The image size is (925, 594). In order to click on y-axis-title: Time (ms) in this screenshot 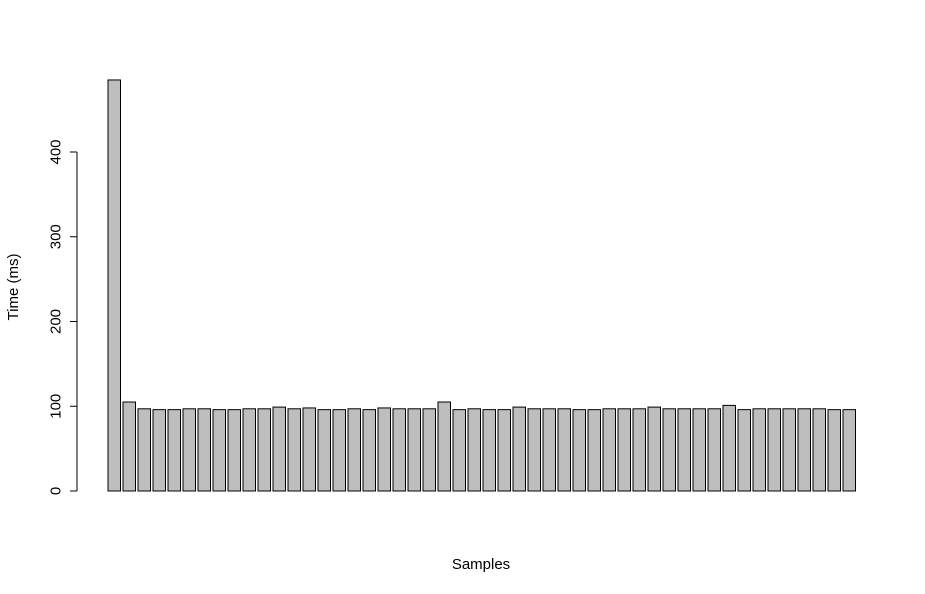, I will do `click(13, 287)`.